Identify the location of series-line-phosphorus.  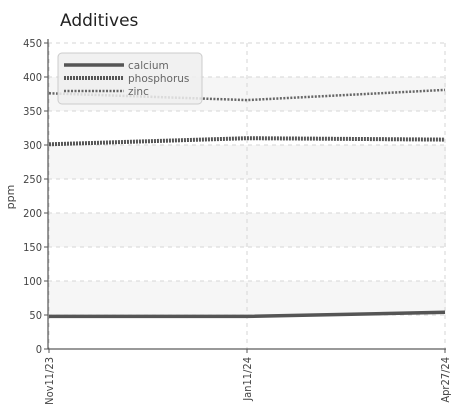
(247, 141).